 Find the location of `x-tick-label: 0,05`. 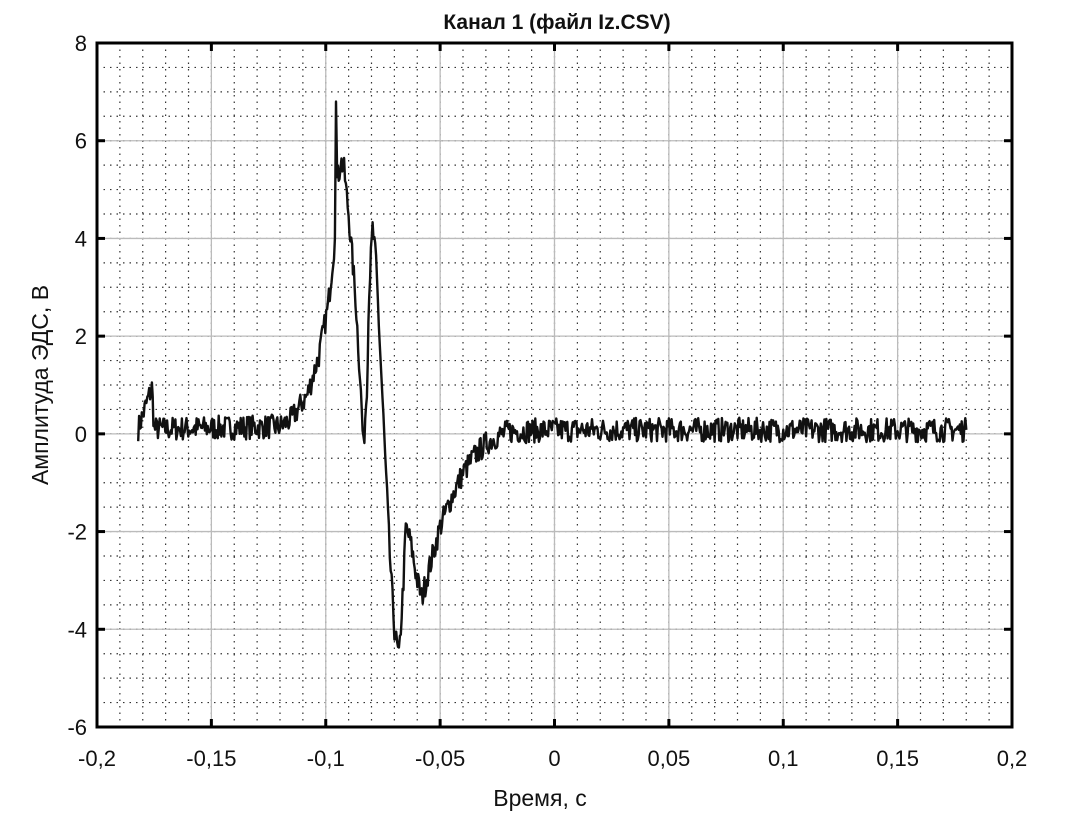

x-tick-label: 0,05 is located at coordinates (668, 758).